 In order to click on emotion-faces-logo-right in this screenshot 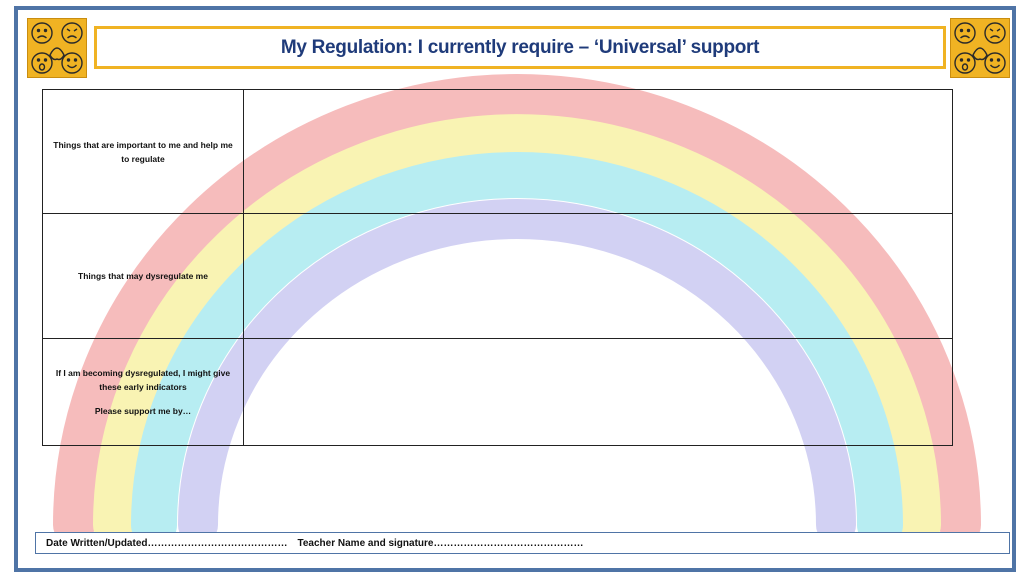, I will do `click(980, 48)`.